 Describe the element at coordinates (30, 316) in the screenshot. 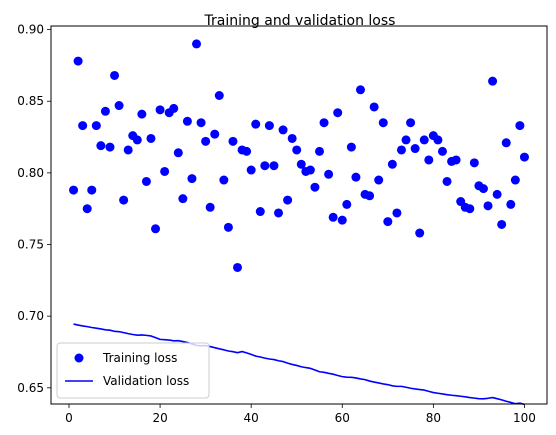

I see `y-tick-label: 0.70` at that location.